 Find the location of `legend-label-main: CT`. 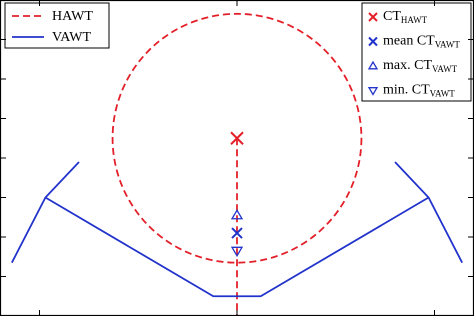

legend-label-main: CT is located at coordinates (392, 16).